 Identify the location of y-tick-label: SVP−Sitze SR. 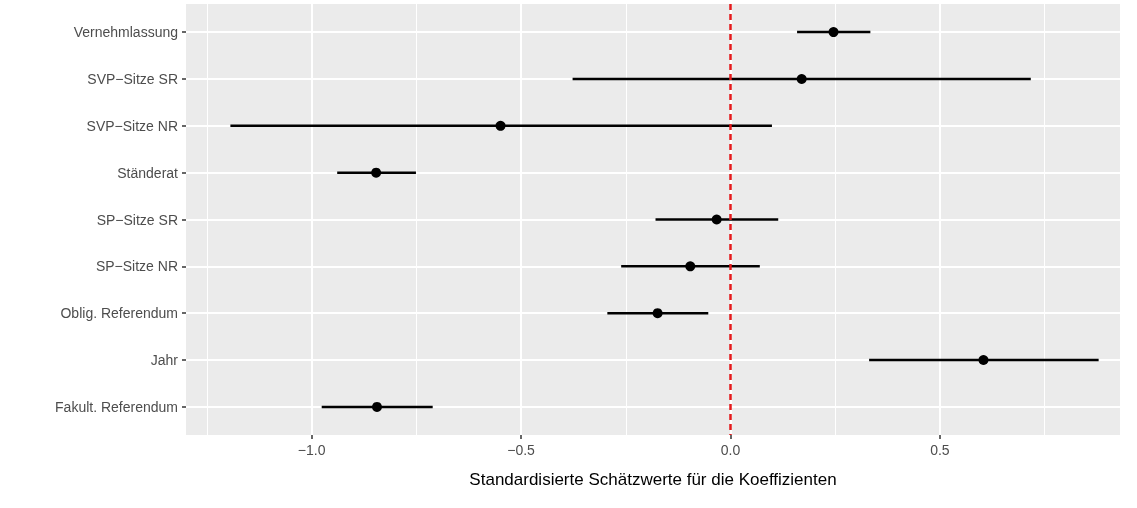
(132, 78).